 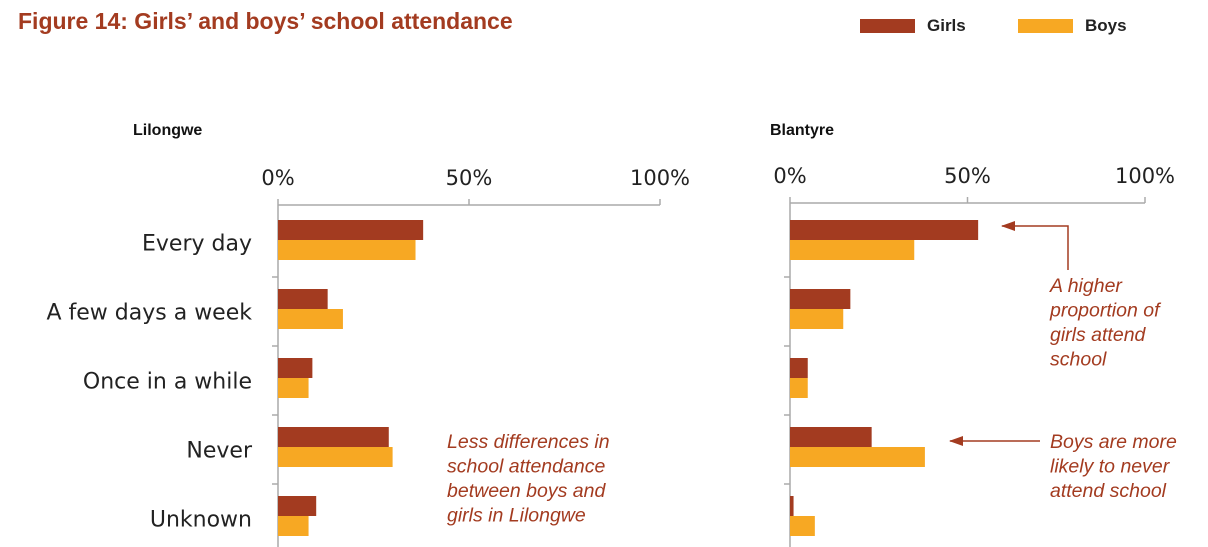 I want to click on category-label: Every day, so click(x=197, y=244).